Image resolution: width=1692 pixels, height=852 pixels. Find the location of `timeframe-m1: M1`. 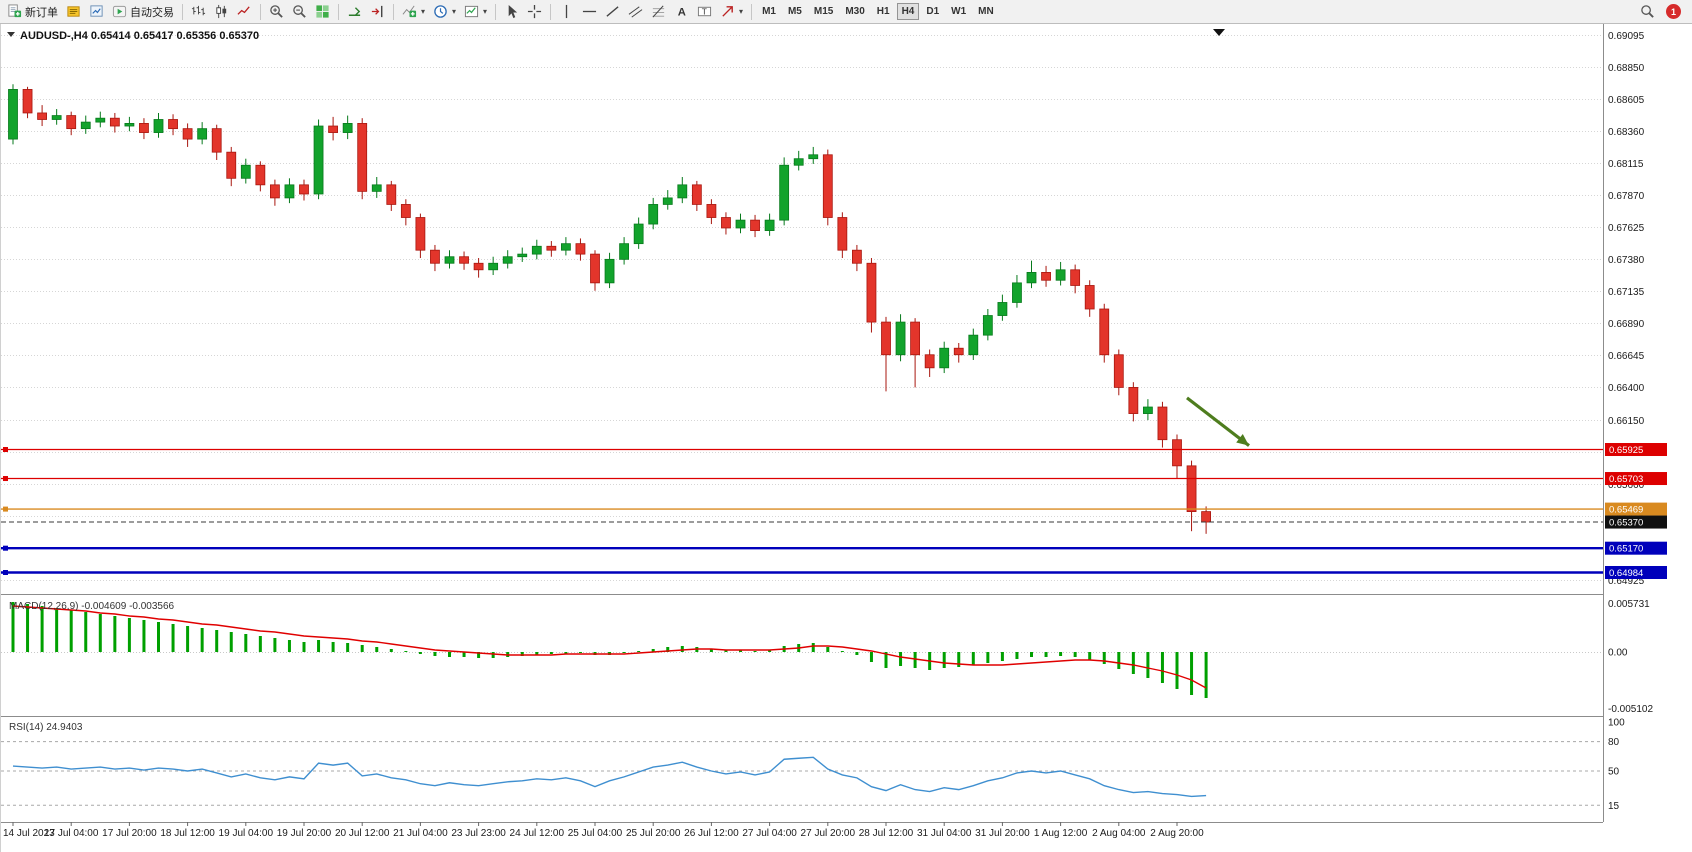

timeframe-m1: M1 is located at coordinates (769, 11).